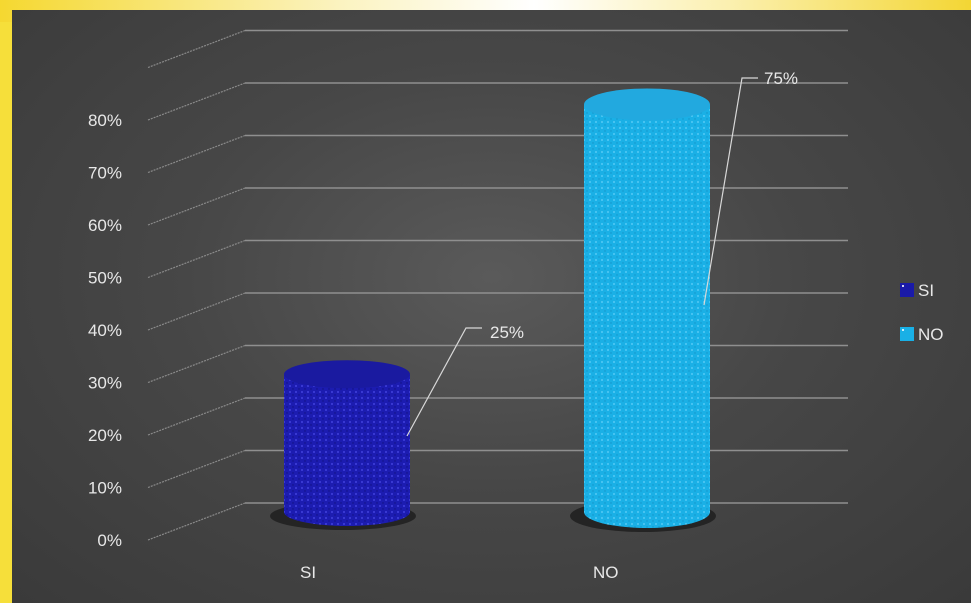 This screenshot has width=971, height=603. What do you see at coordinates (109, 540) in the screenshot?
I see `y-tick-label: 0%` at bounding box center [109, 540].